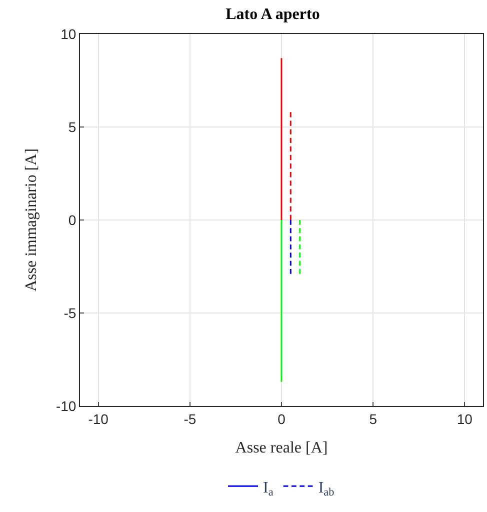 The width and height of the screenshot is (487, 512). Describe the element at coordinates (66, 406) in the screenshot. I see `y-tick-label: -10` at that location.